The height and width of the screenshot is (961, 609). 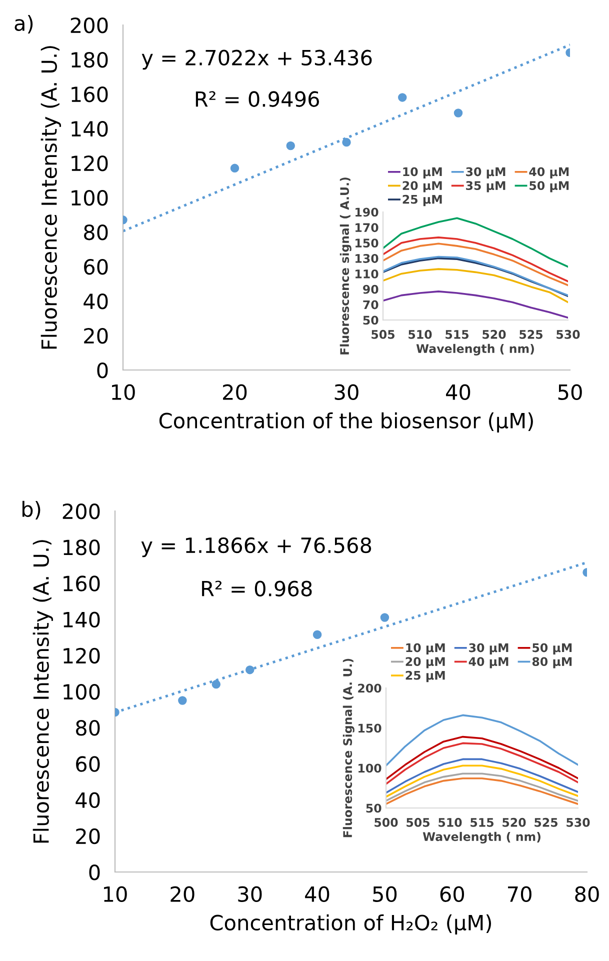 What do you see at coordinates (370, 289) in the screenshot?
I see `y-tick-label: 90` at bounding box center [370, 289].